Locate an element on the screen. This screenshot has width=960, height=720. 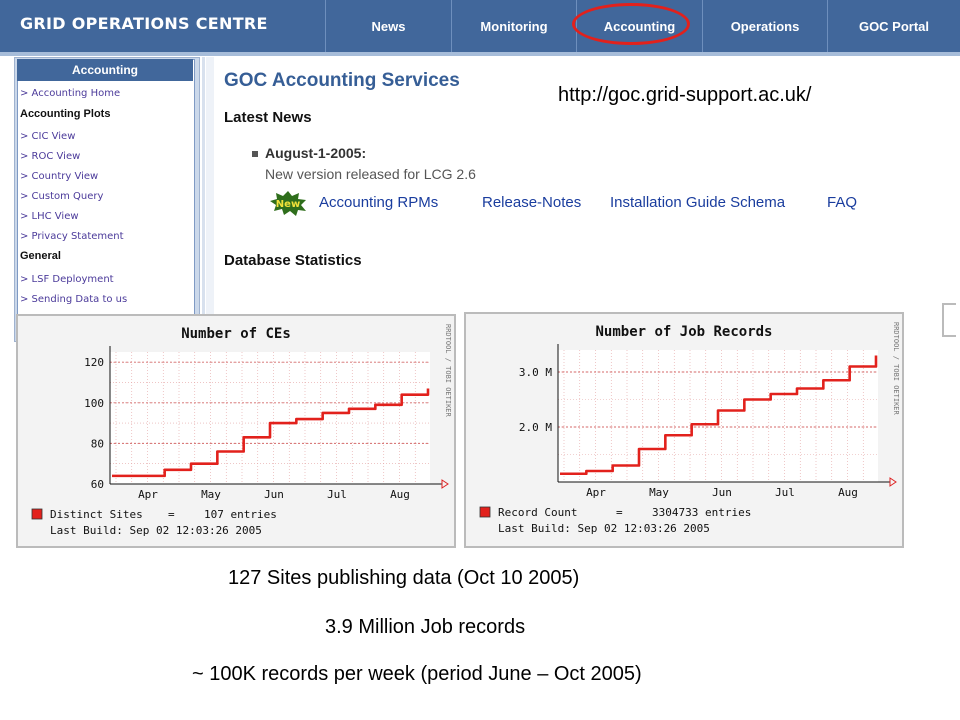
nav-tab-news: News is located at coordinates (388, 26).